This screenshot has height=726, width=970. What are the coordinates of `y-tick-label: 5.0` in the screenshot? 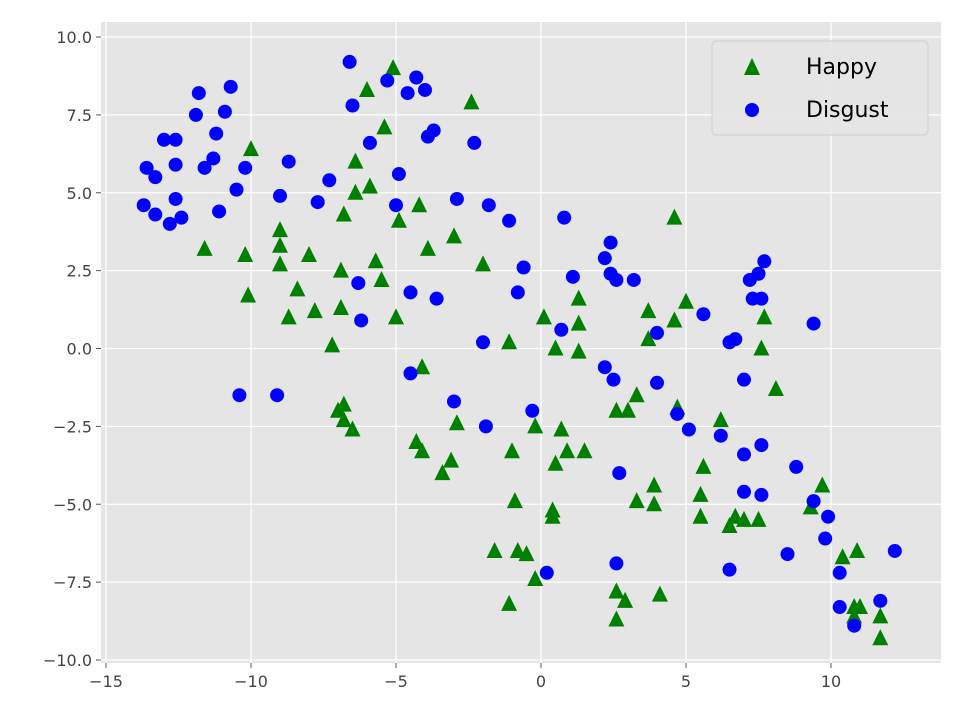 It's located at (79, 193).